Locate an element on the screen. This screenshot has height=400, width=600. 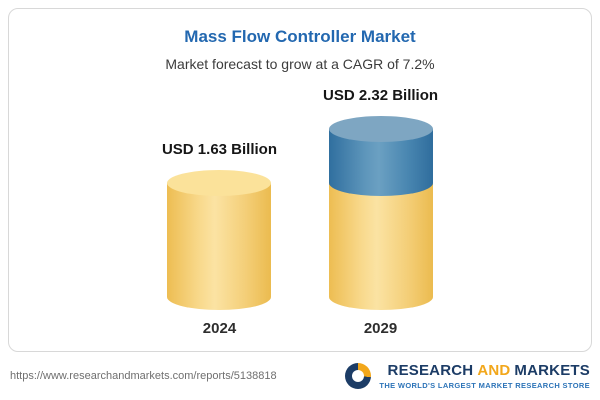
bar-group-2029: USD 2.32 Billion 2029 is located at coordinates (380, 212).